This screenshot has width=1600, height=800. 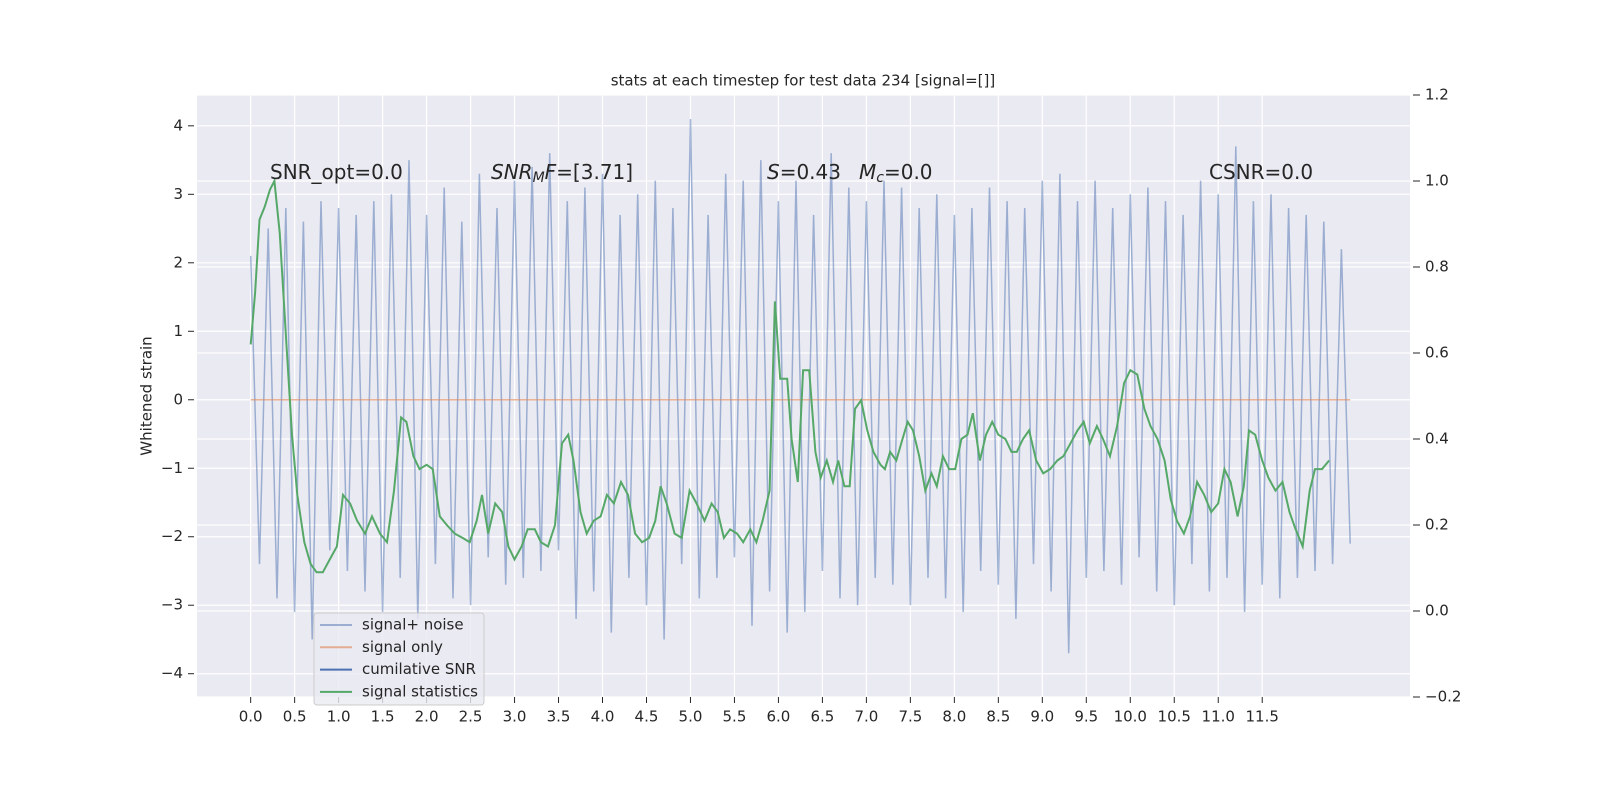 What do you see at coordinates (1174, 717) in the screenshot?
I see `x-tick-label: 10.5` at bounding box center [1174, 717].